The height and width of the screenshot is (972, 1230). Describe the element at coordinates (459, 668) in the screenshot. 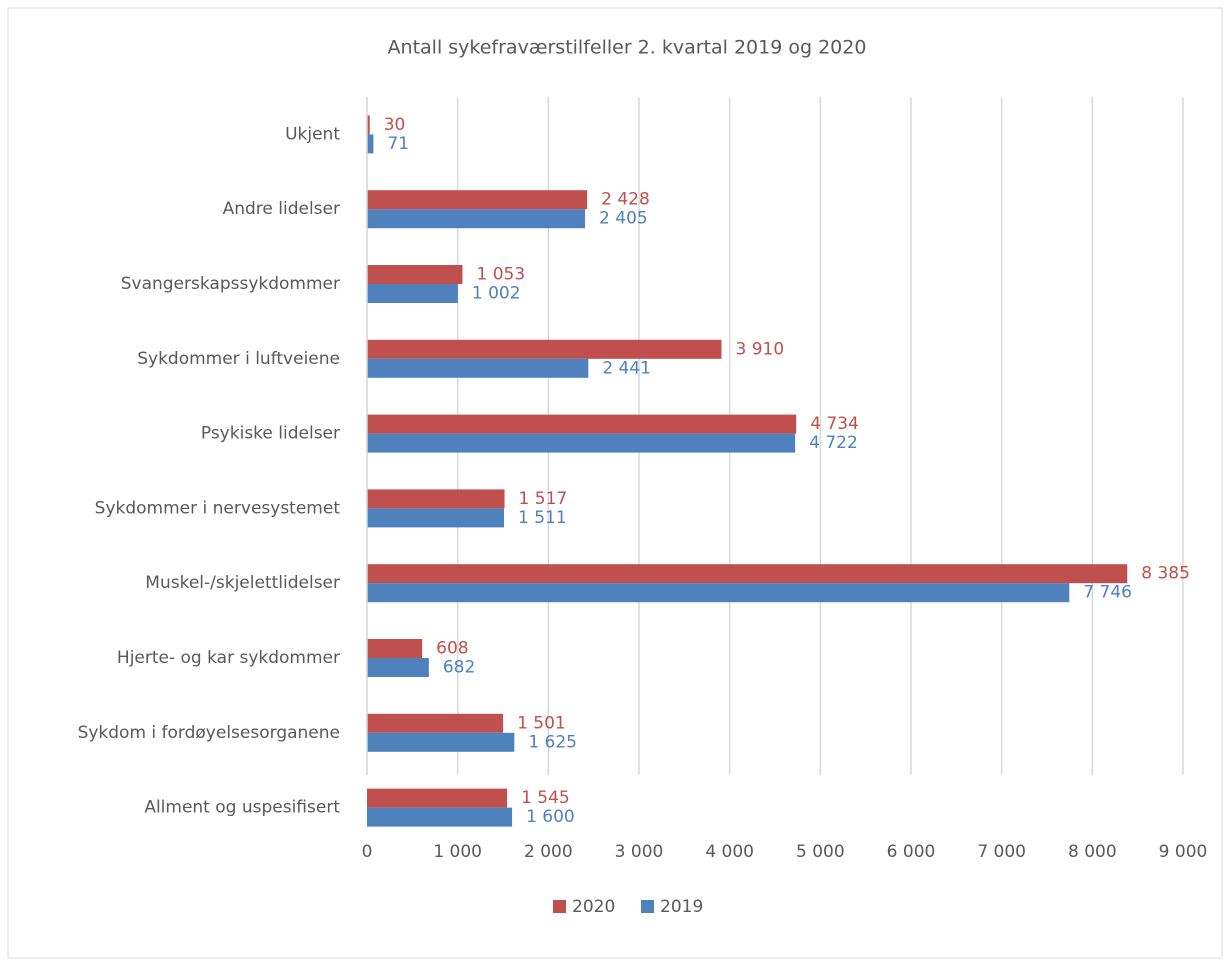

I see `data-label: 682` at that location.